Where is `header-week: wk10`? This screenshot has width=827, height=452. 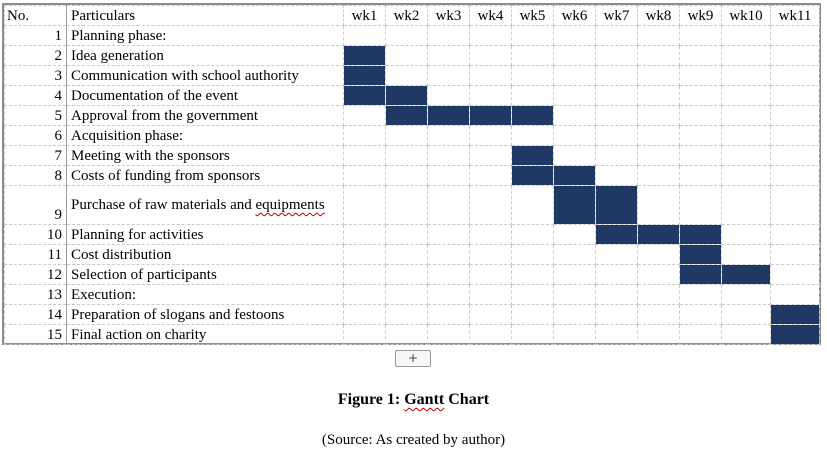
header-week: wk10 is located at coordinates (746, 15).